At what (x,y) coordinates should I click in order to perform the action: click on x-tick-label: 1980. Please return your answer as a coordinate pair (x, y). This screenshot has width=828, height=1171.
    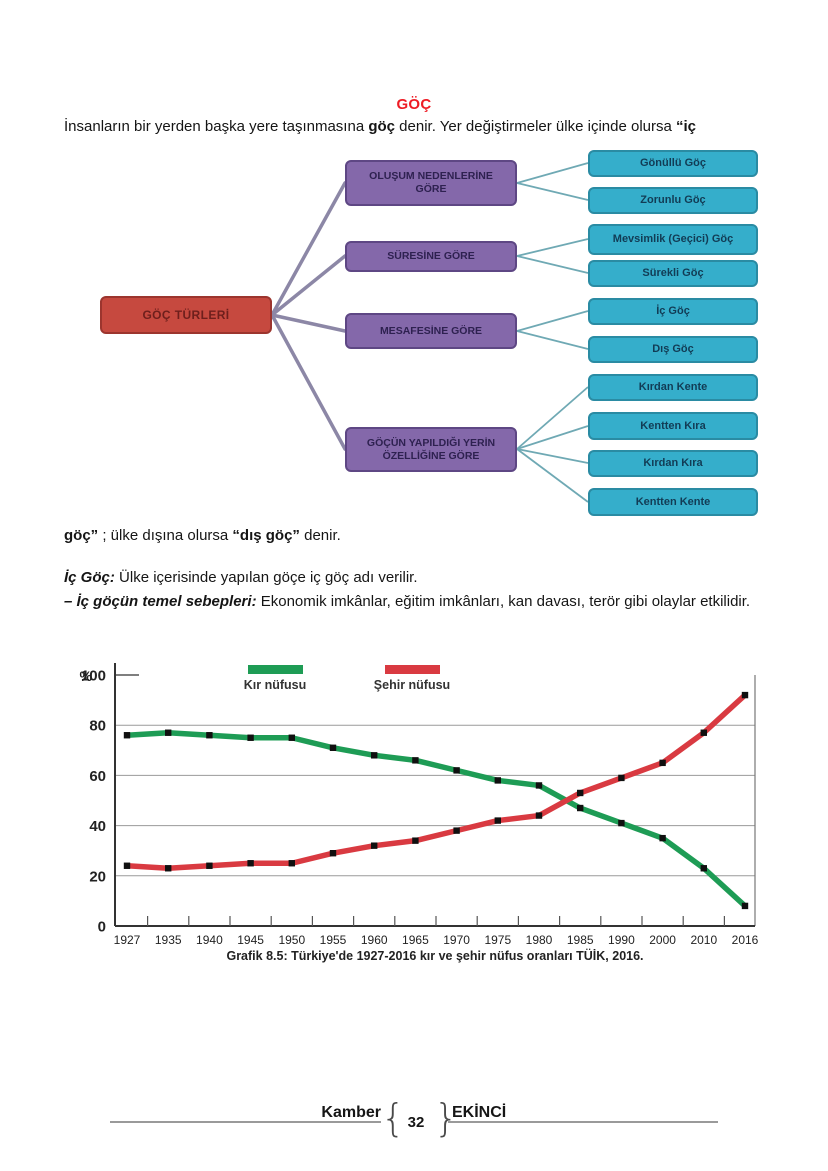
    Looking at the image, I should click on (539, 940).